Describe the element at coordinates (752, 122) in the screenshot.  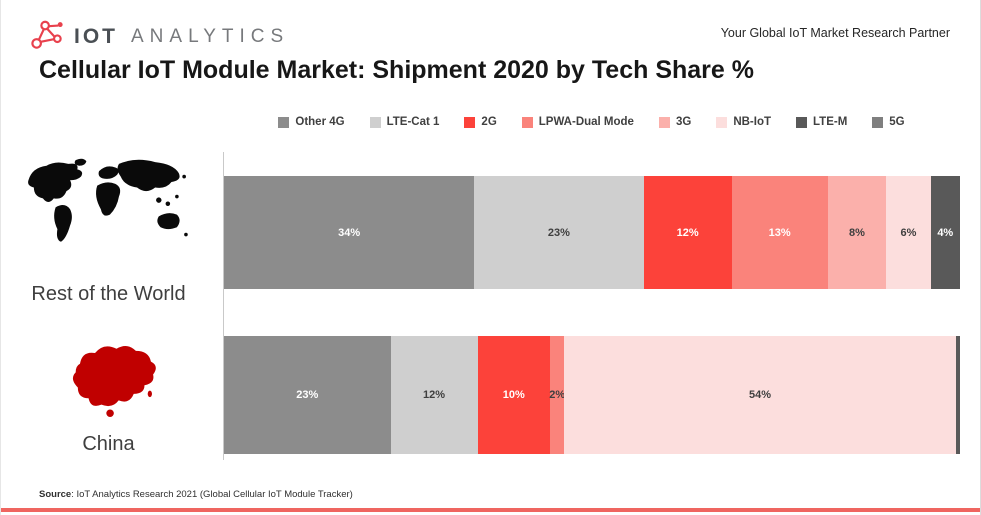
I see `legend-label: NB-IoT` at that location.